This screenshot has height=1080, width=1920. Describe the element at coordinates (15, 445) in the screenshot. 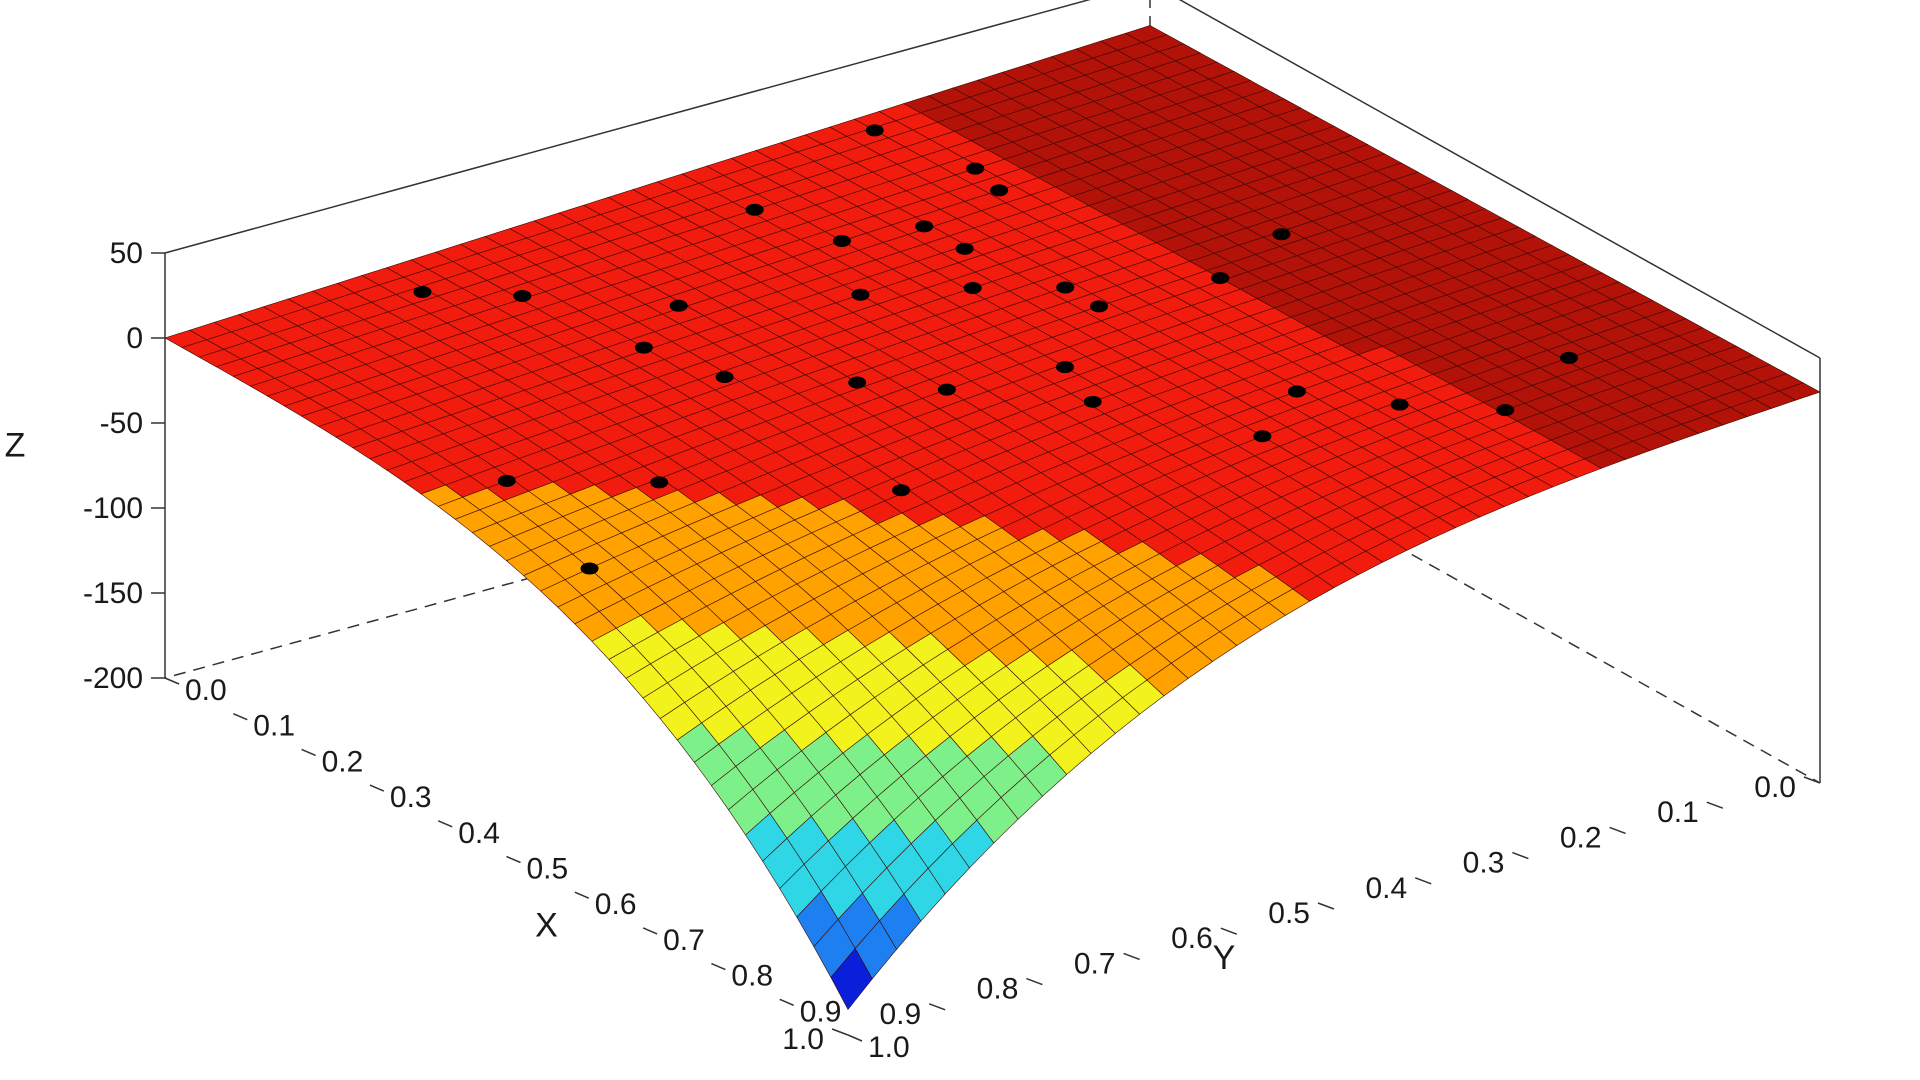

I see `z-axis-title: Z` at that location.